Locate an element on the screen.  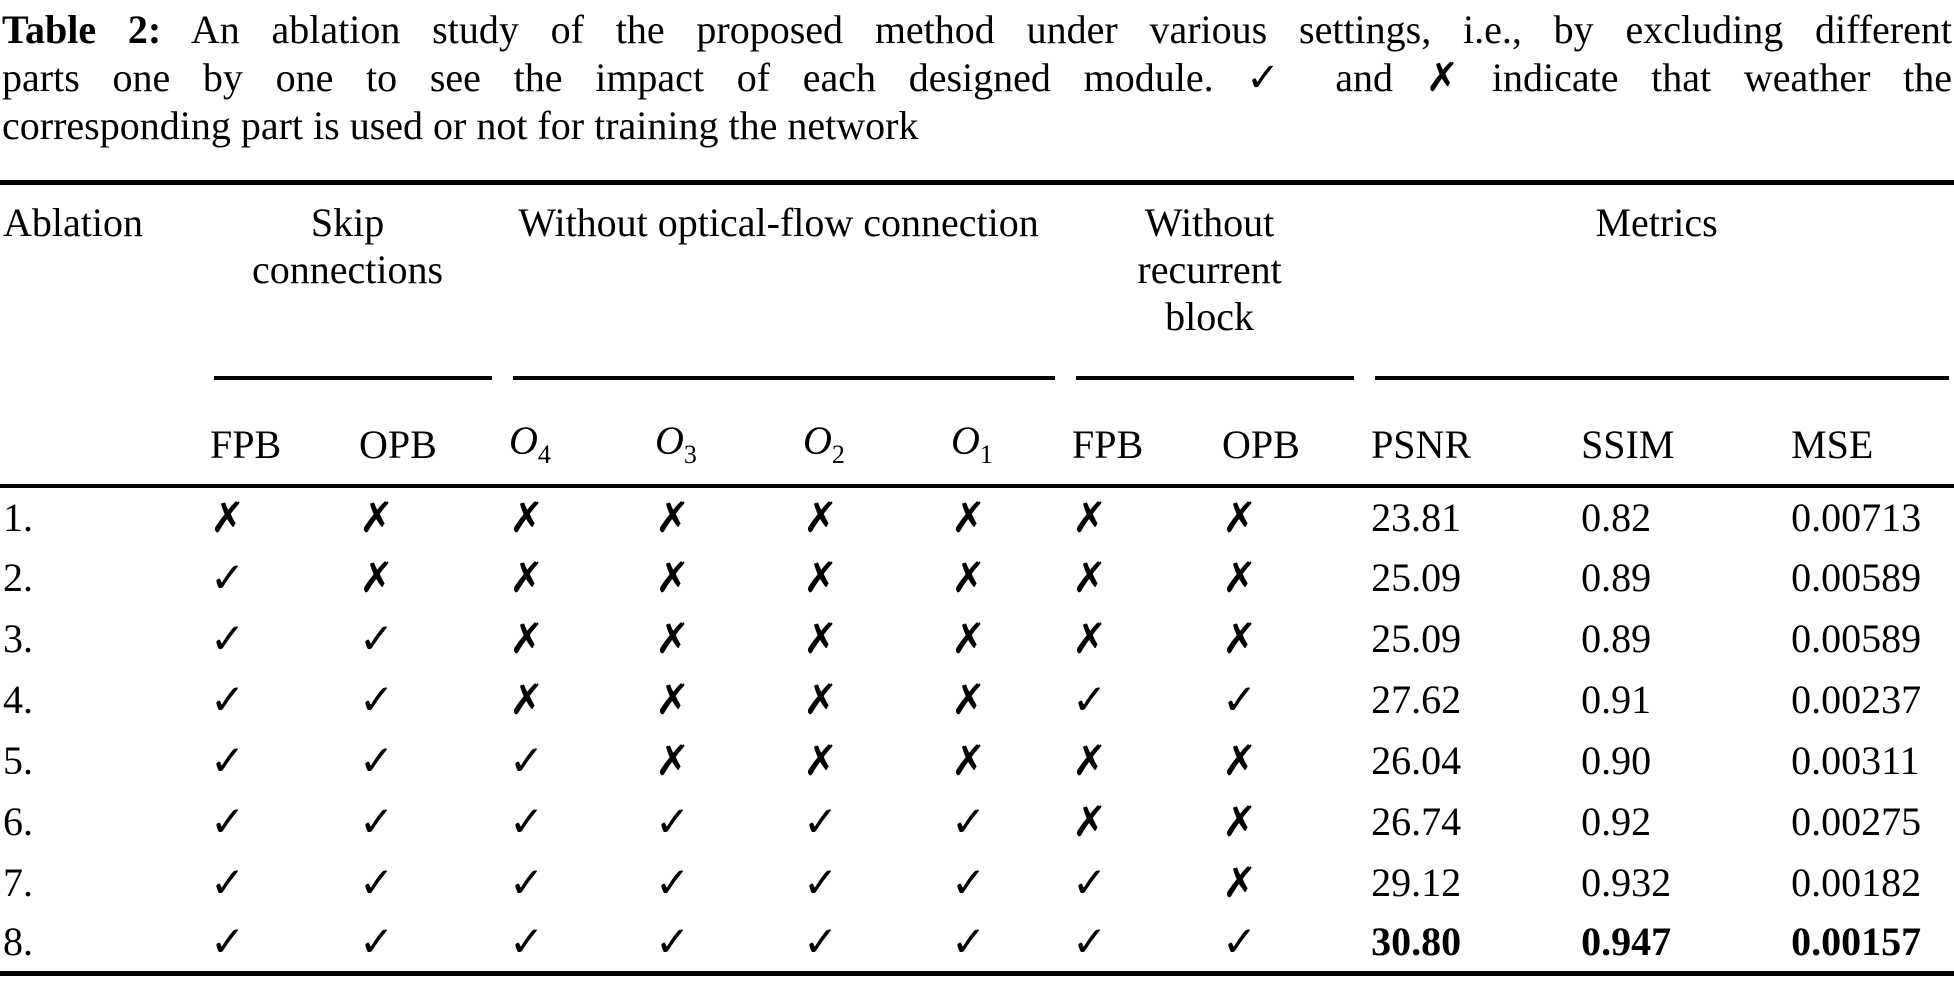
column-header-ssim: SSIM is located at coordinates (1674, 438).